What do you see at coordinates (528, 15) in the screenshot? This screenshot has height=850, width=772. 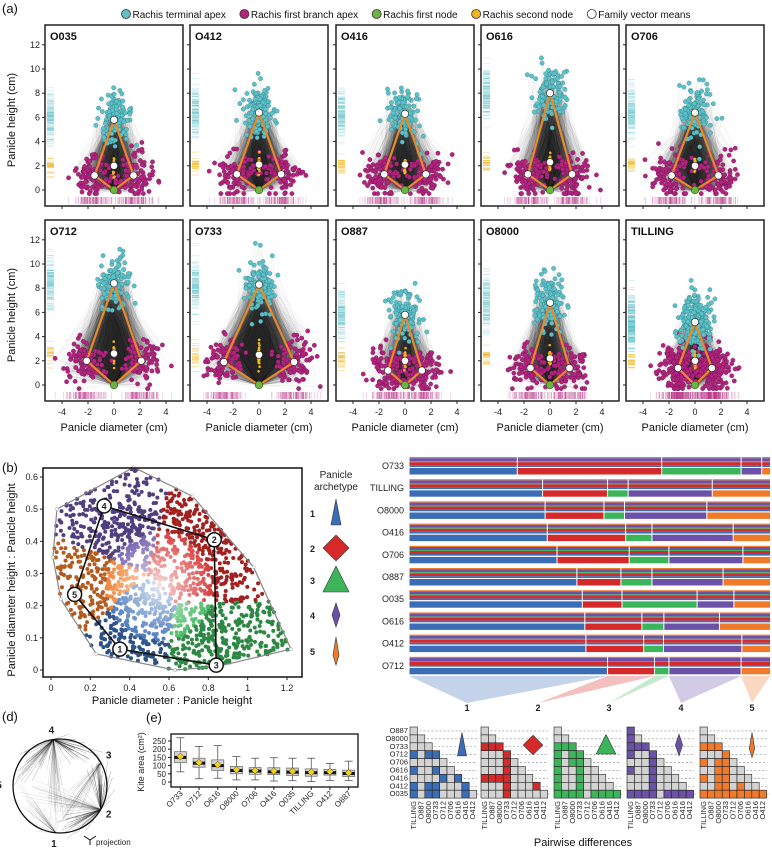 I see `legend-label: Rachis second node` at bounding box center [528, 15].